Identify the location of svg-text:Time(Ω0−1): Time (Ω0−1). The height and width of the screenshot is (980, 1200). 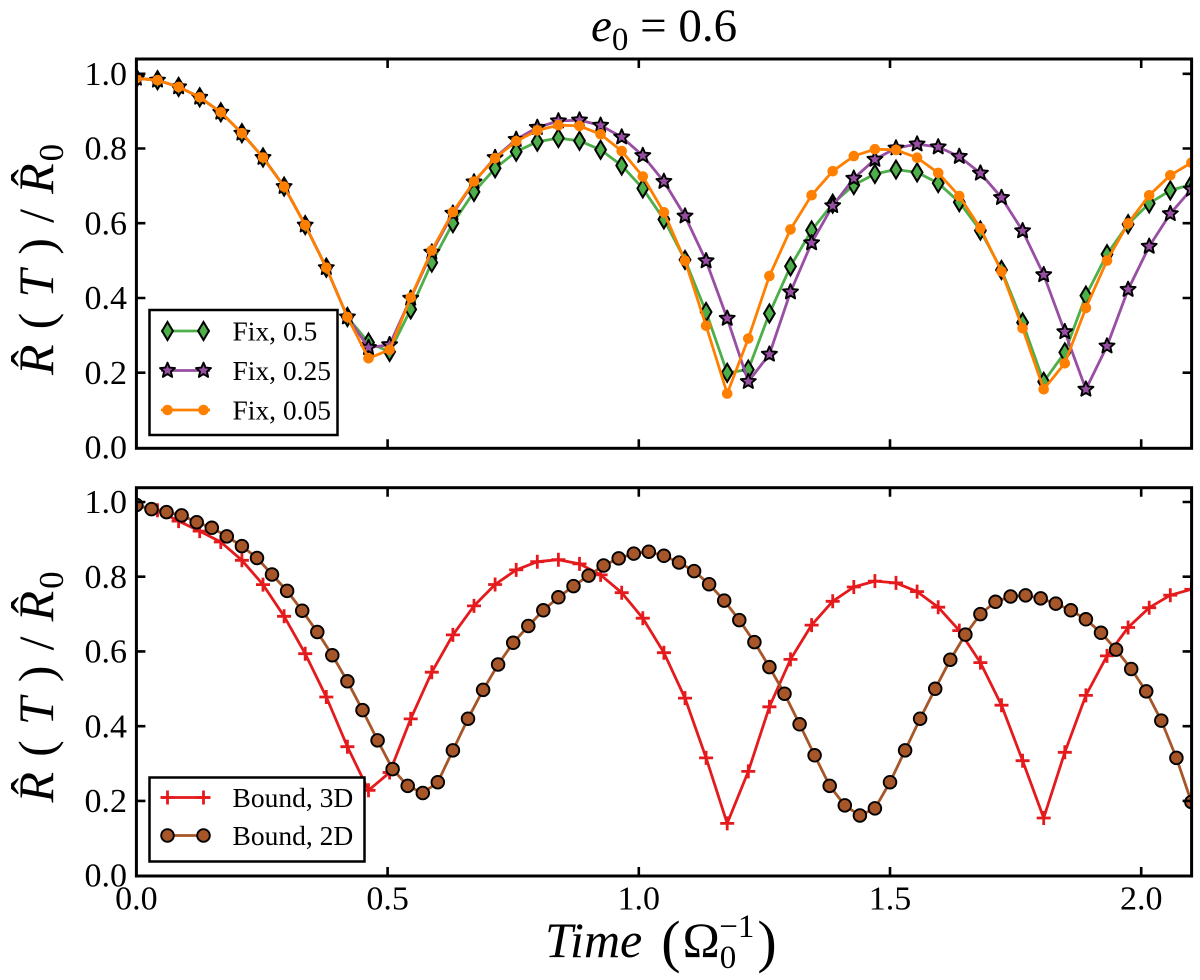
(661, 942).